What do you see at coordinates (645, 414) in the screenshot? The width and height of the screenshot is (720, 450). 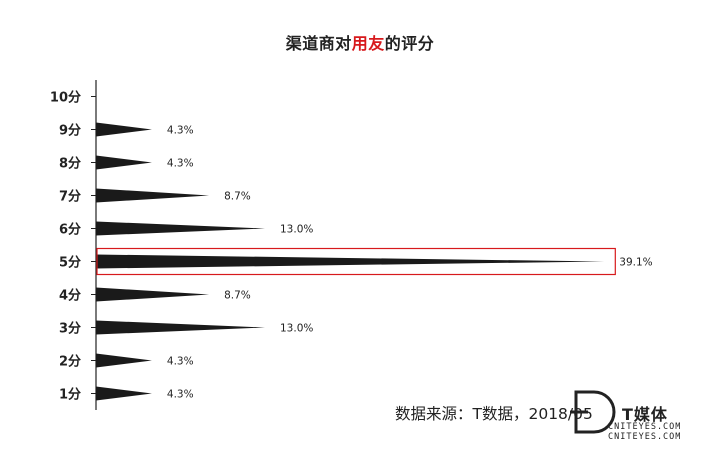 I see `brand-name: T媒体` at bounding box center [645, 414].